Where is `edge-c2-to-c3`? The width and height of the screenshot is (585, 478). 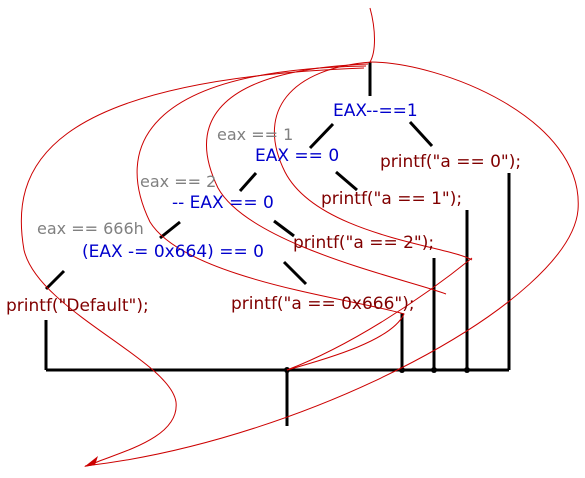 edge-c2-to-c3 is located at coordinates (248, 182).